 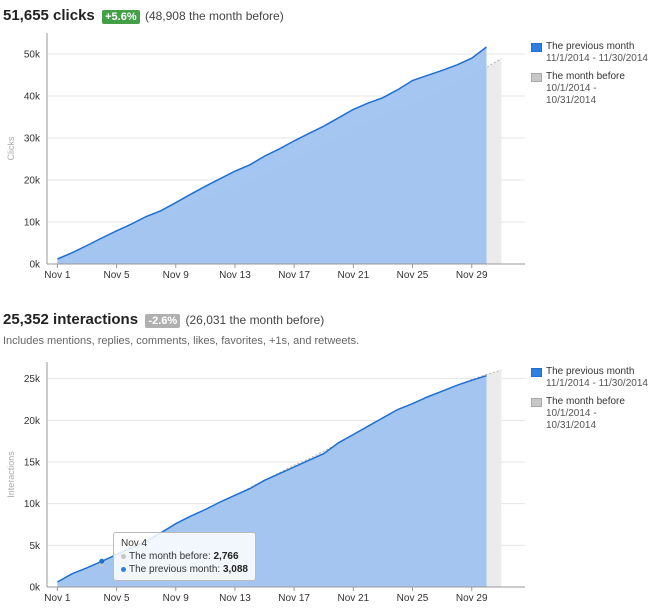 What do you see at coordinates (102, 561) in the screenshot?
I see `hover-point-previous-month` at bounding box center [102, 561].